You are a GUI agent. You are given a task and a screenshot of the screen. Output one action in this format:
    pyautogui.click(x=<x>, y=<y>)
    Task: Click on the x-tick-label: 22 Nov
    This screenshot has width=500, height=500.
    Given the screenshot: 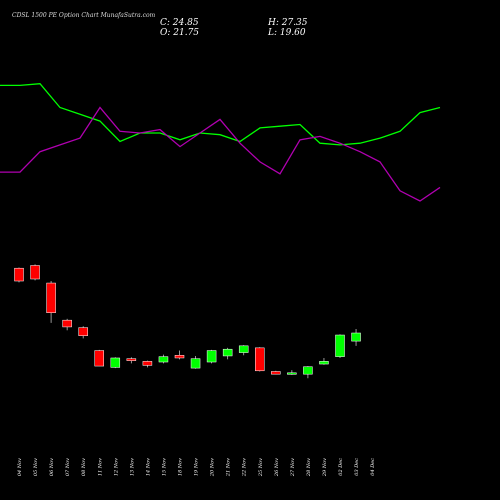 What is the action you would take?
    pyautogui.click(x=245, y=467)
    